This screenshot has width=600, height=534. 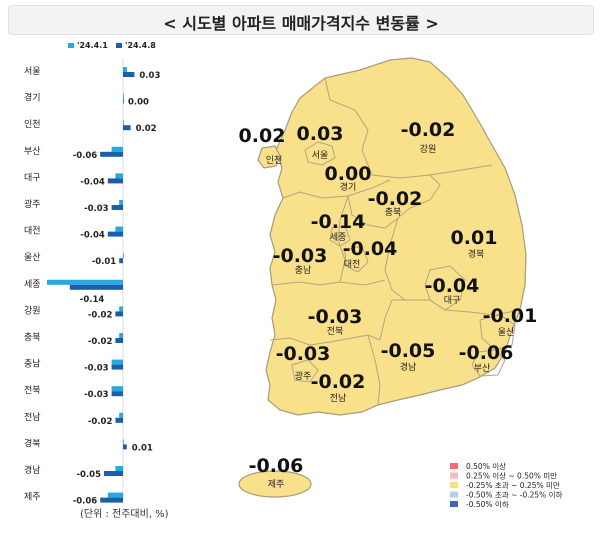 What do you see at coordinates (32, 443) in the screenshot?
I see `category-label: 경북` at bounding box center [32, 443].